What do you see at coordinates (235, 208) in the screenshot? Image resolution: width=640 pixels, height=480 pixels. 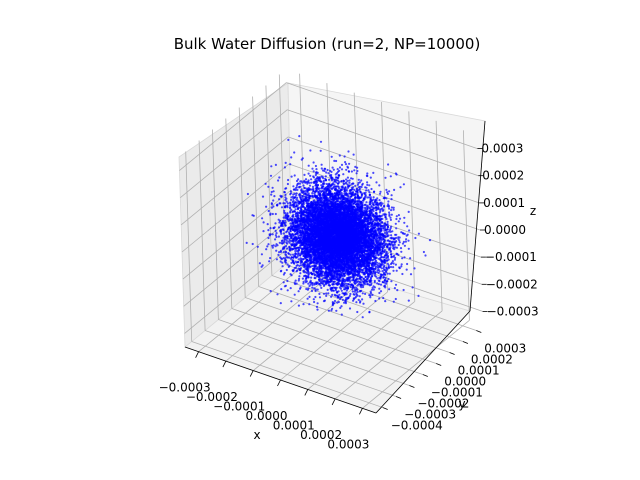 I see `gridline-z-left` at bounding box center [235, 208].